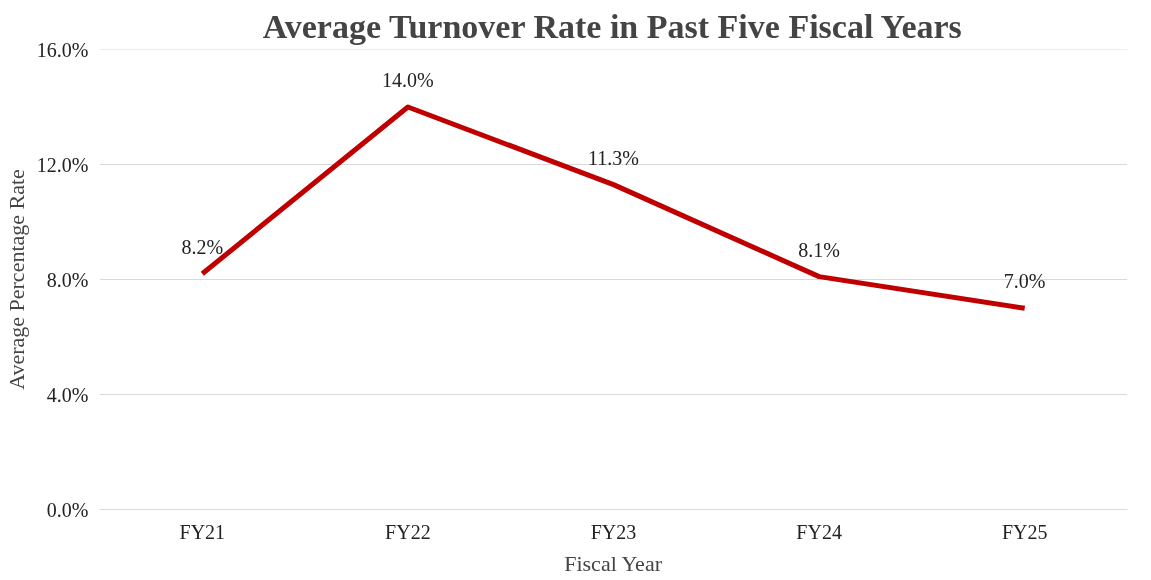 The width and height of the screenshot is (1151, 580). Describe the element at coordinates (202, 246) in the screenshot. I see `data-label: 8.2%` at that location.